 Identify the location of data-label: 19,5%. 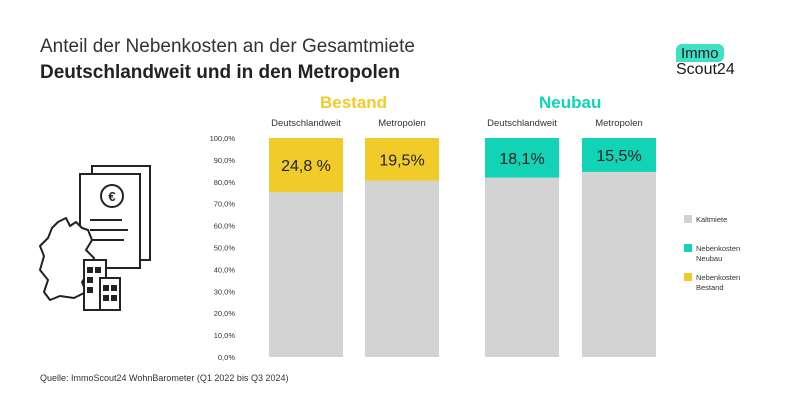
(401, 160).